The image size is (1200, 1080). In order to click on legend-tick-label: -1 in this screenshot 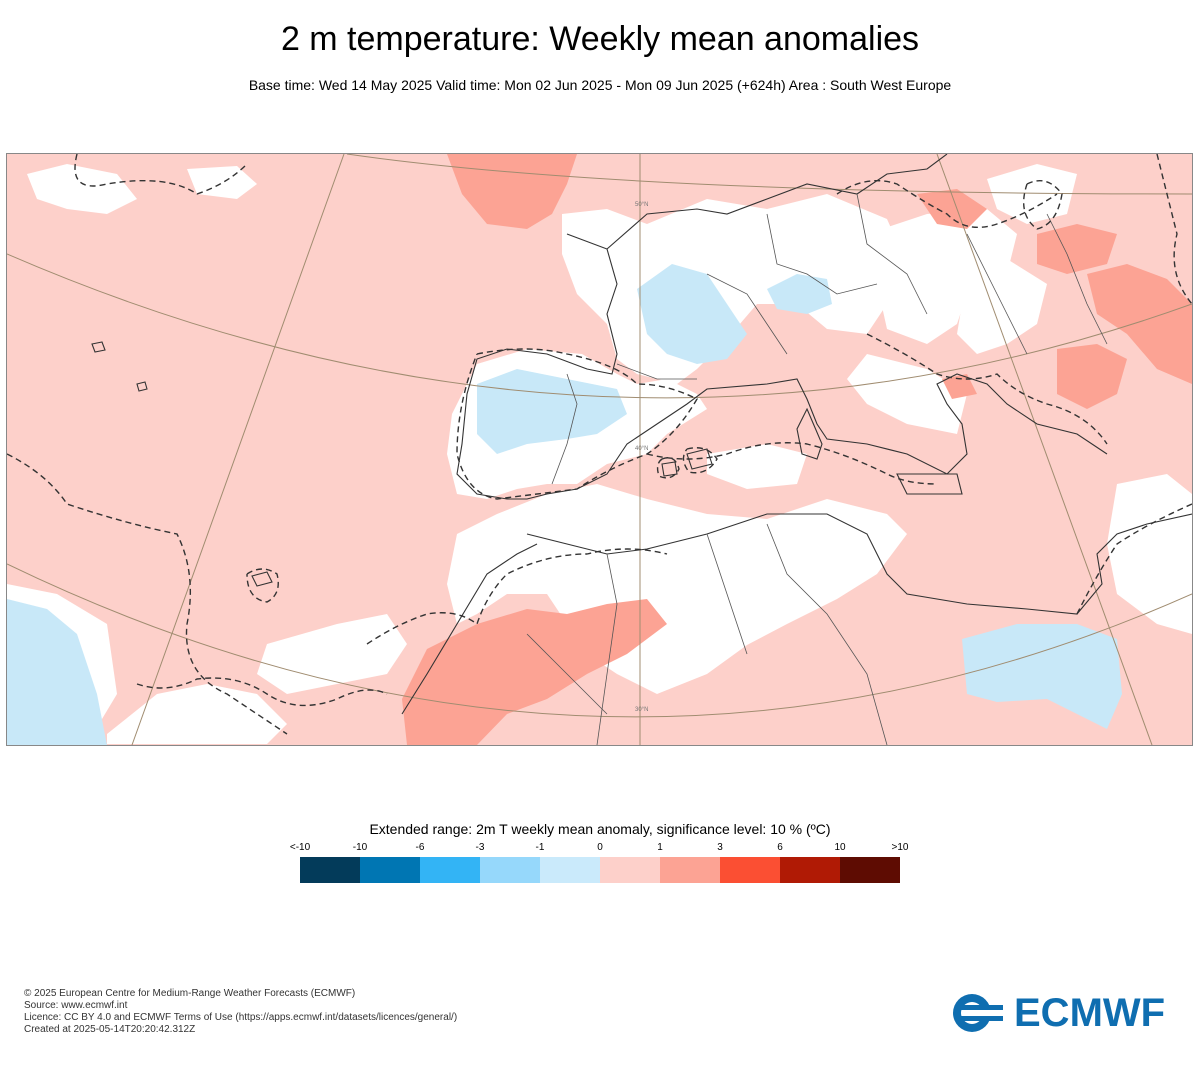, I will do `click(540, 847)`.